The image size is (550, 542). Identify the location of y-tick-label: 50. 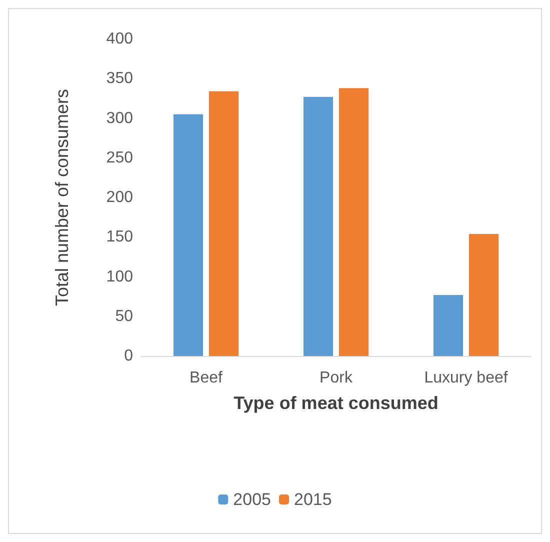
(124, 316).